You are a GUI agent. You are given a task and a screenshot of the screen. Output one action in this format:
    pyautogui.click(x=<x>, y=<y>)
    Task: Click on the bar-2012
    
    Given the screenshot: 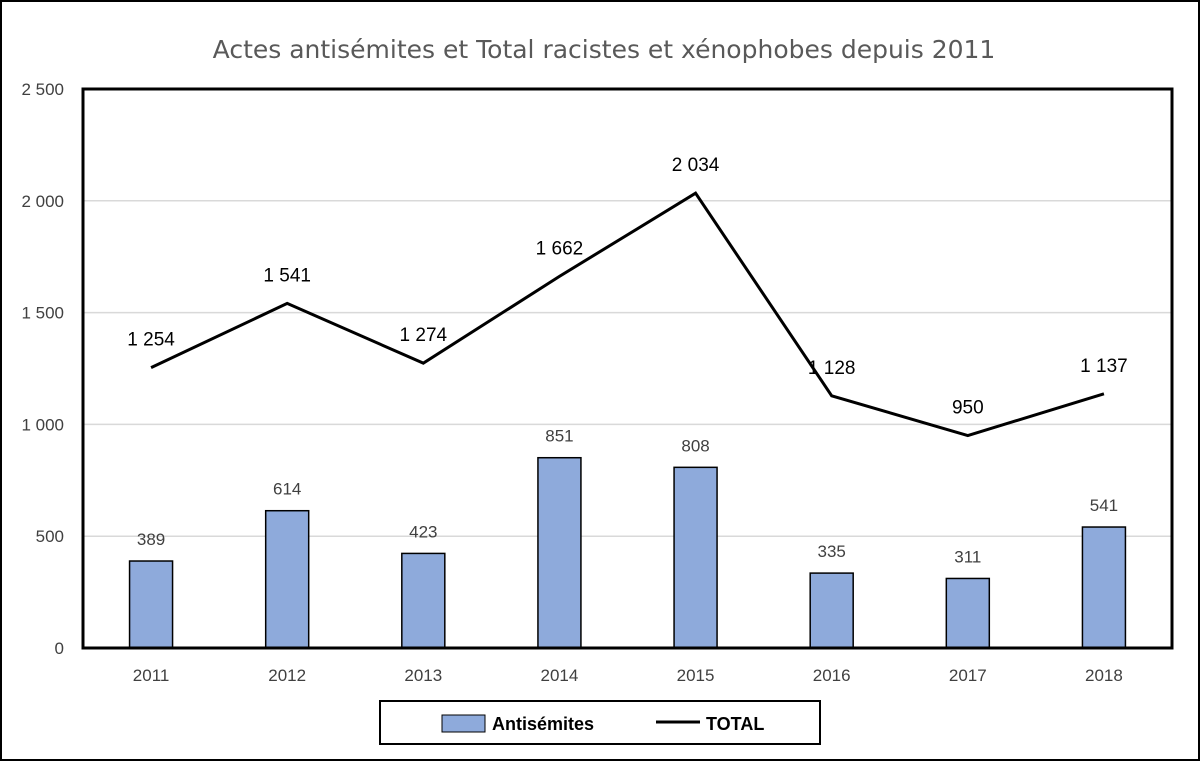 What is the action you would take?
    pyautogui.click(x=287, y=579)
    